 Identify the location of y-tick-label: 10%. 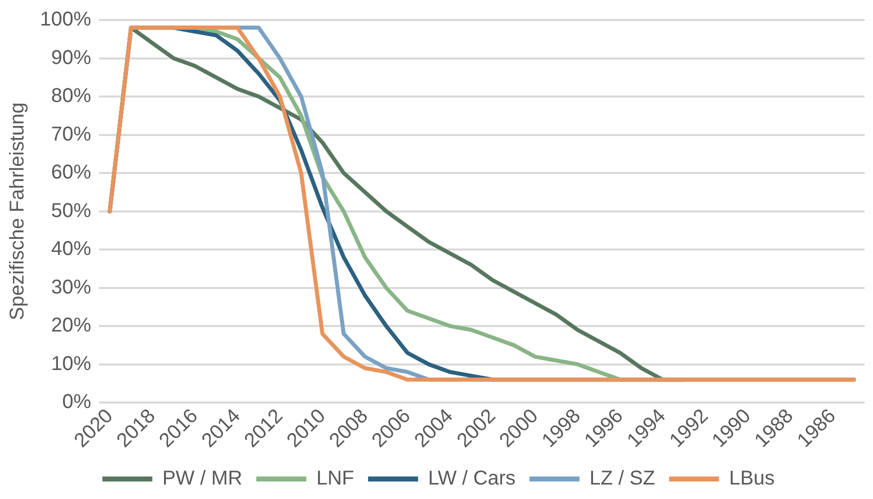
(71, 363).